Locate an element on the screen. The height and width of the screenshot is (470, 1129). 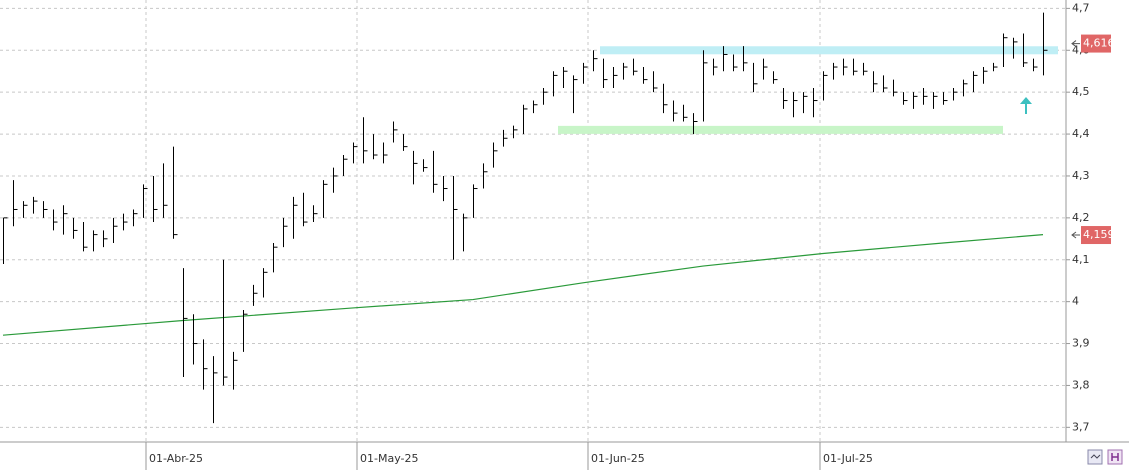
y-tick-label: 4,2 is located at coordinates (1081, 217).